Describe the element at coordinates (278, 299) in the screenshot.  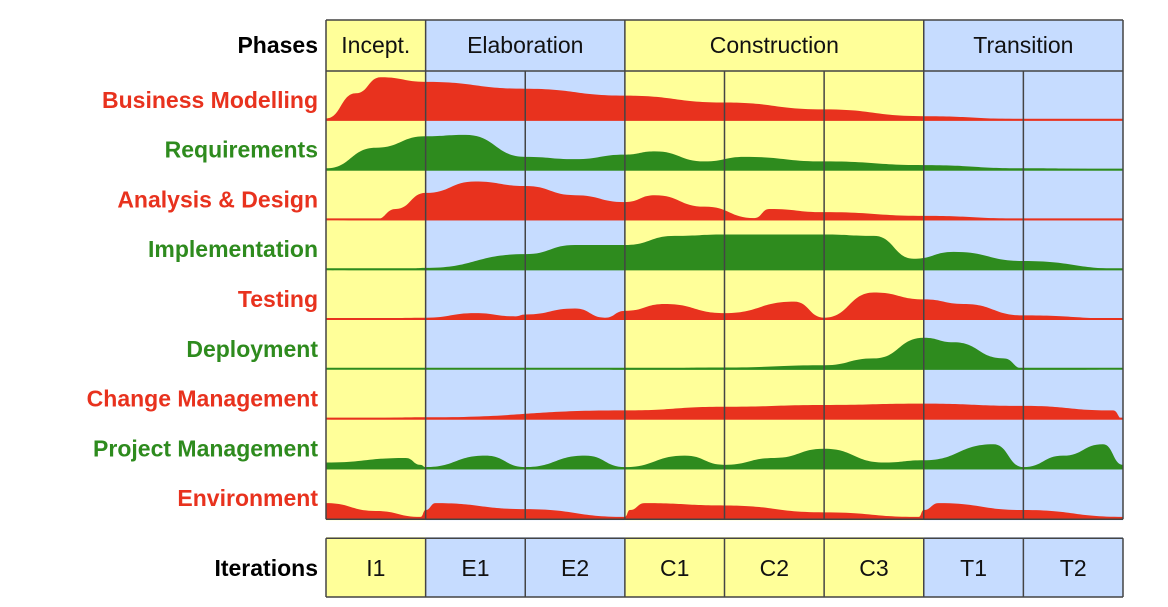
I see `discipline-label: Testing` at that location.